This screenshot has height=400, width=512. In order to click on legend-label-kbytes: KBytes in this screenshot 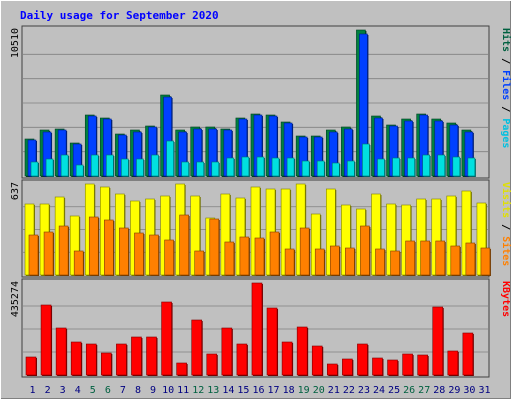, I will do `click(505, 299)`.